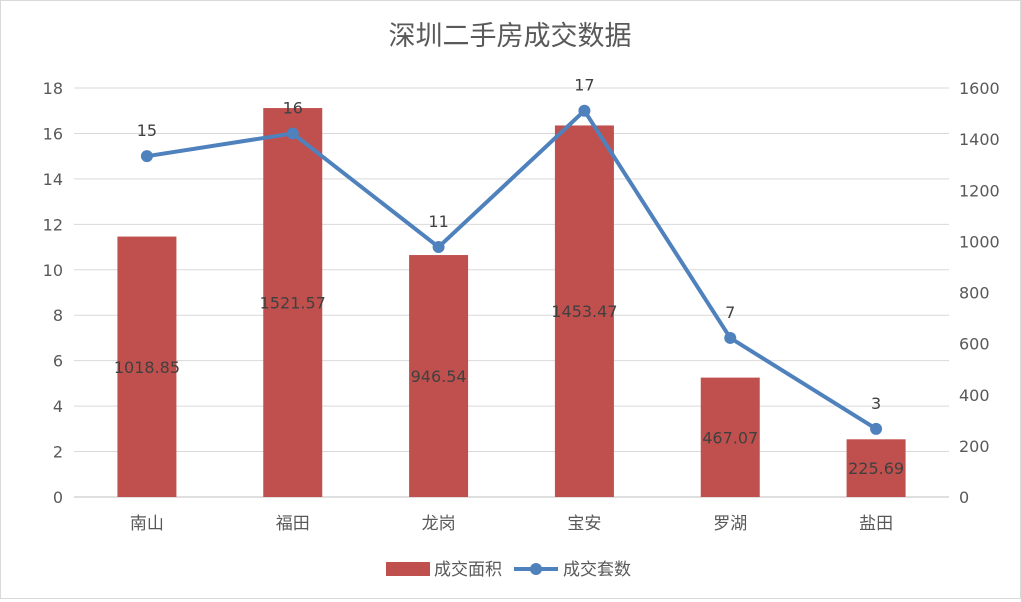 The image size is (1021, 602). I want to click on category-label: 南山, so click(147, 524).